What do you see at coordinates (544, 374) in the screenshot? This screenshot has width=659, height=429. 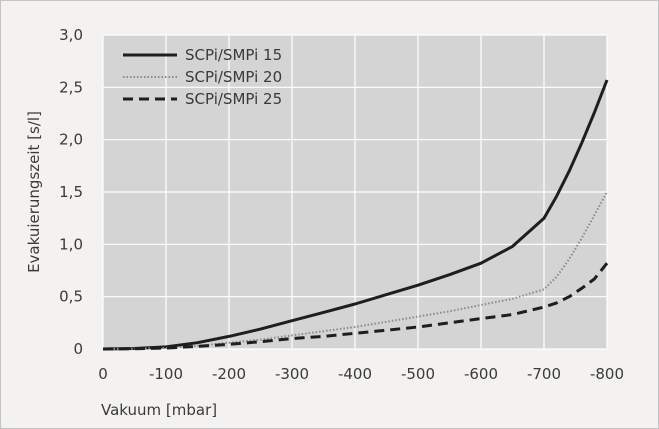 I see `x-tick-label: -700` at bounding box center [544, 374].